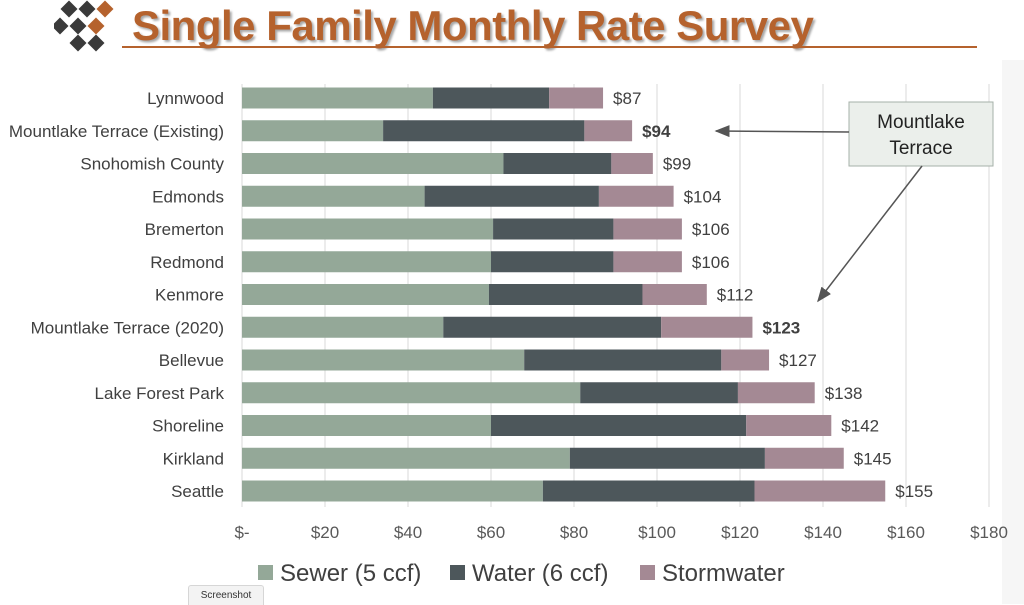 Image resolution: width=1024 pixels, height=605 pixels. What do you see at coordinates (781, 327) in the screenshot?
I see `total-label: $123` at bounding box center [781, 327].